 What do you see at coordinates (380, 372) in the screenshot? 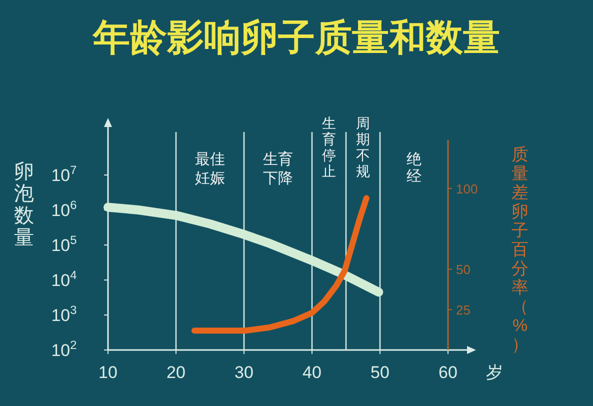
I see `x-tick-label: 50` at bounding box center [380, 372].